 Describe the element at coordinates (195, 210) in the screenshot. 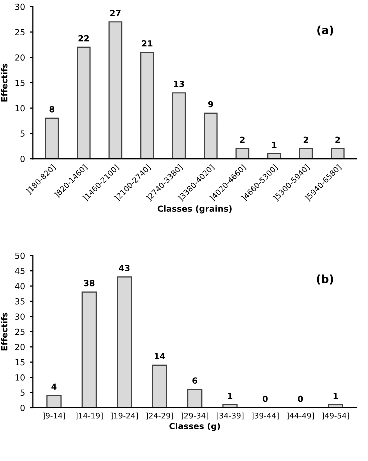

I see `x-axis-title: Classes (grains)` at that location.